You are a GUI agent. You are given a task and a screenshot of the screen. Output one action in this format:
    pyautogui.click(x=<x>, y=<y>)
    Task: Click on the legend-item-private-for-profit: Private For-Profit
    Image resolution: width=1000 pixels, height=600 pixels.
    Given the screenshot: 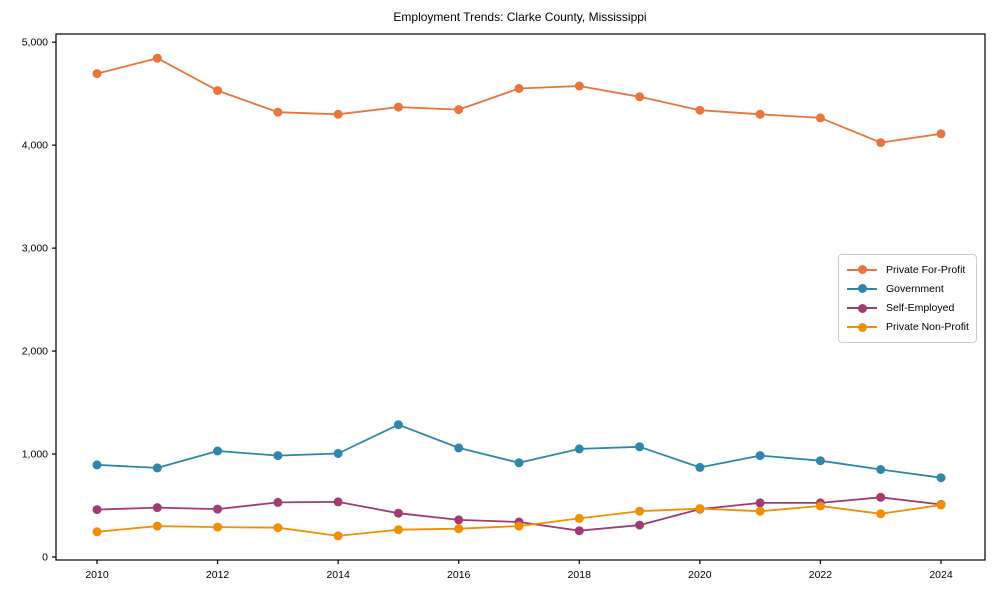 What is the action you would take?
    pyautogui.click(x=907, y=270)
    